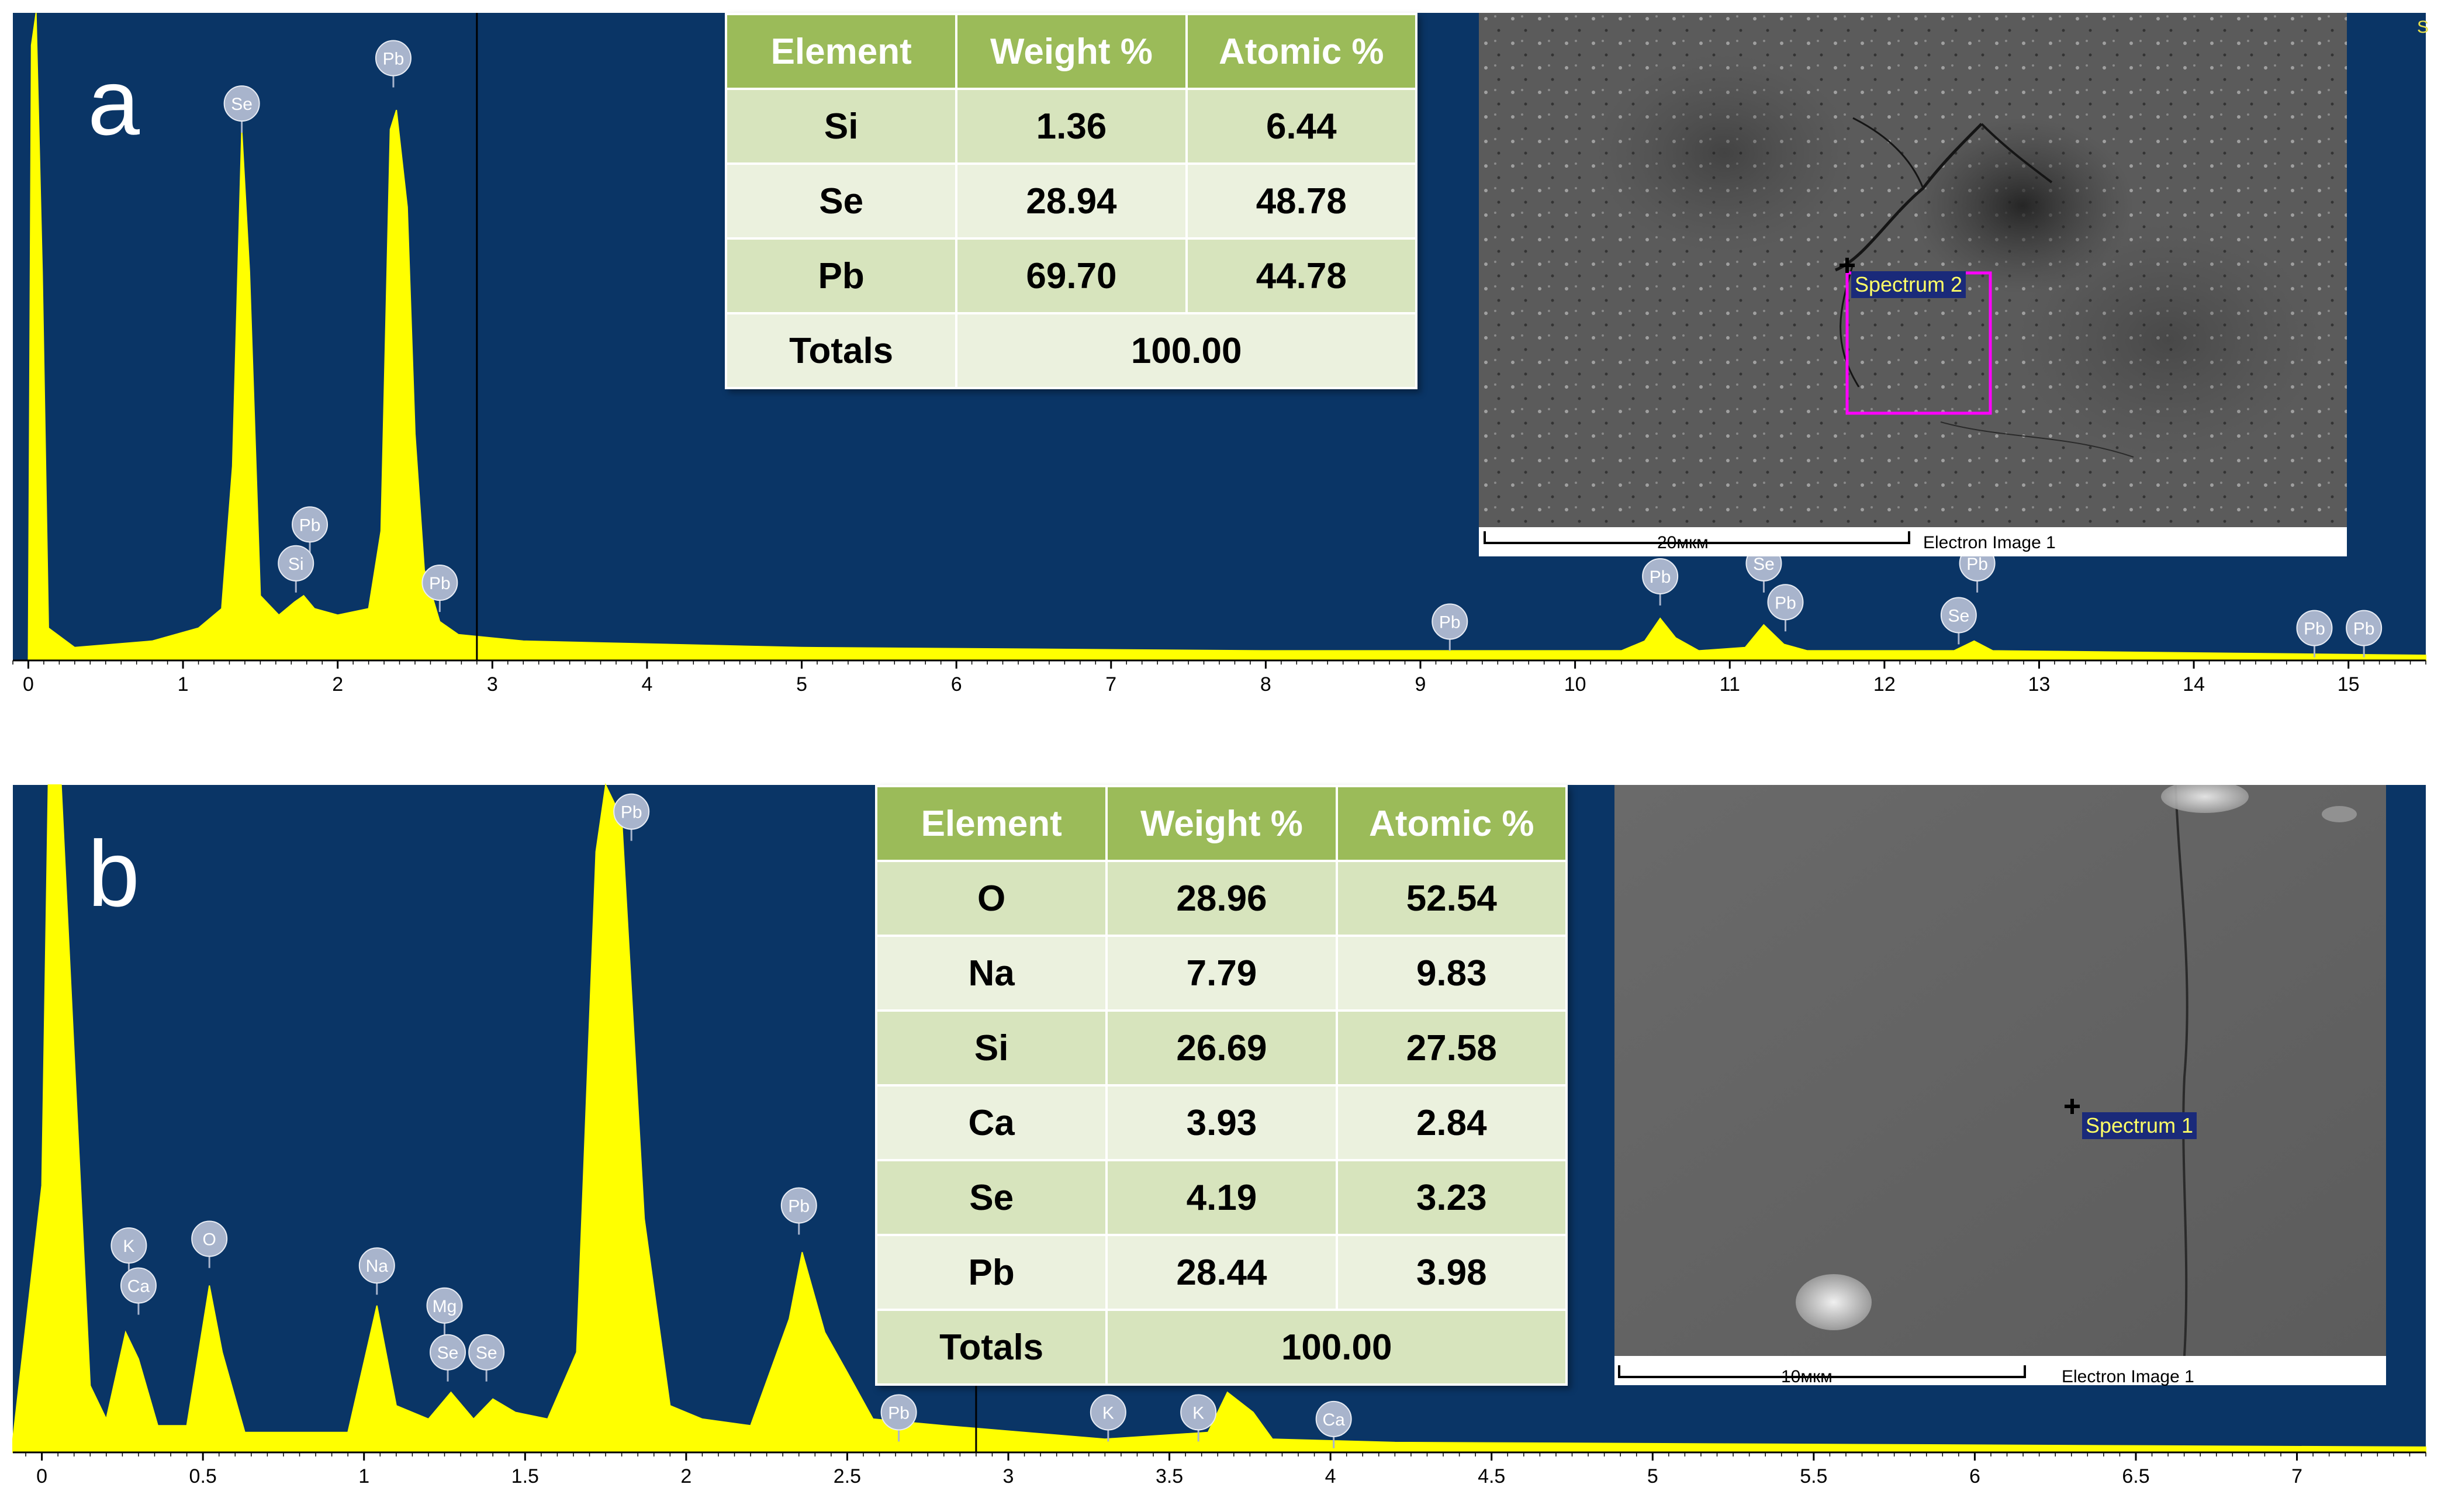  Describe the element at coordinates (991, 1272) in the screenshot. I see `table-cell: Pb` at that location.